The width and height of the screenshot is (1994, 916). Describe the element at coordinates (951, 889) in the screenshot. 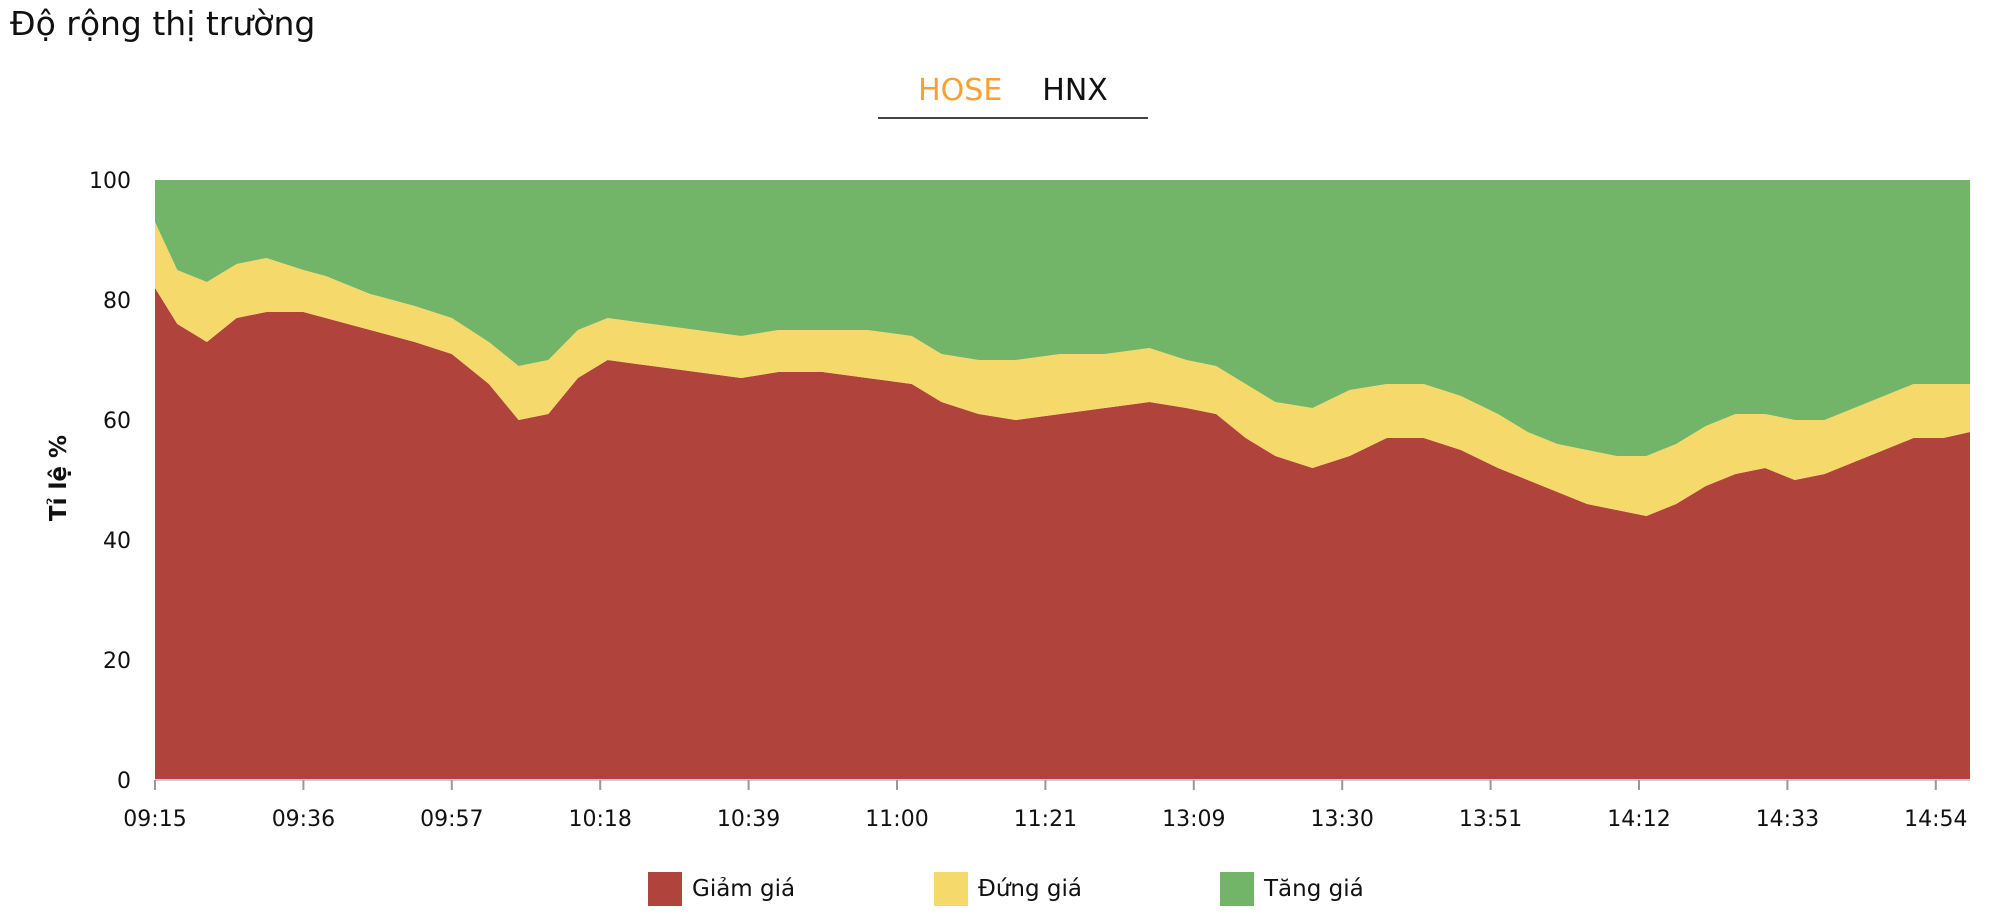

I see `legend-swatch-dung-gia` at that location.